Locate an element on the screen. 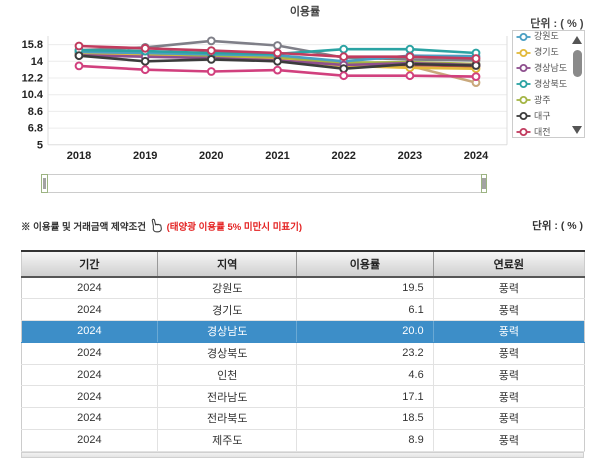 Image resolution: width=600 pixels, height=459 pixels. svg-text: 14 is located at coordinates (37, 62).